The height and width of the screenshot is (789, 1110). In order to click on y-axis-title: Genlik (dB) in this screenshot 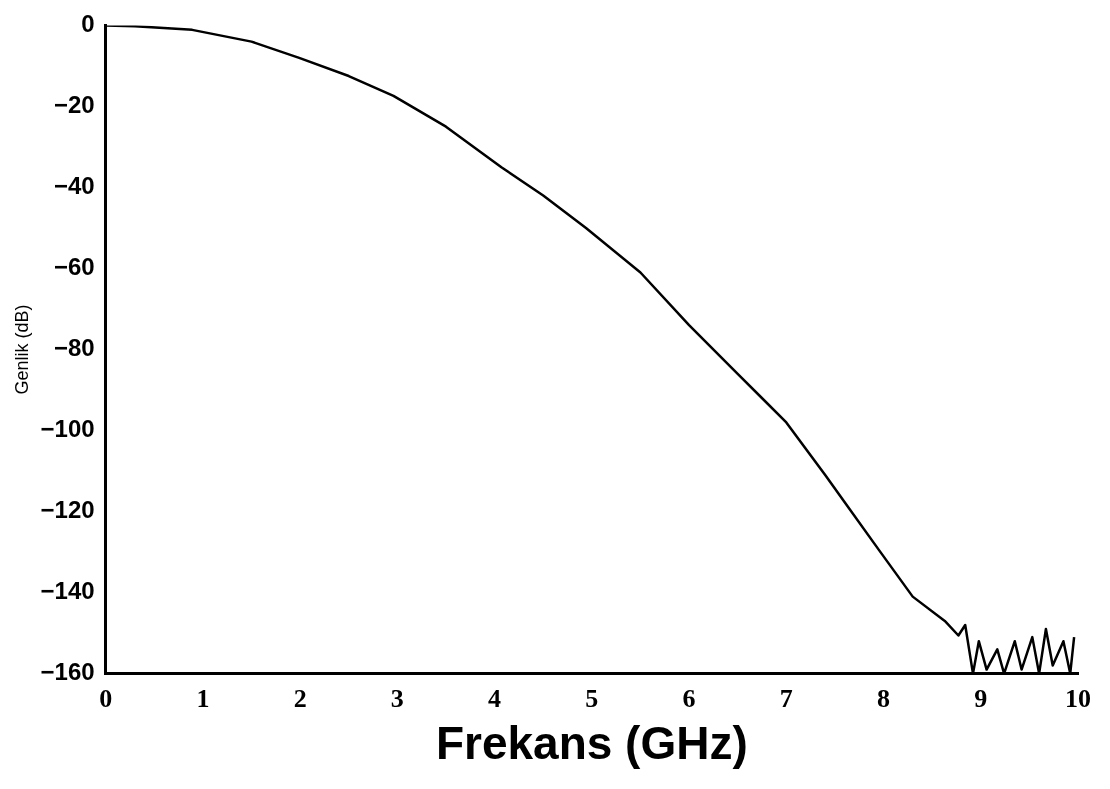, I will do `click(21, 349)`.